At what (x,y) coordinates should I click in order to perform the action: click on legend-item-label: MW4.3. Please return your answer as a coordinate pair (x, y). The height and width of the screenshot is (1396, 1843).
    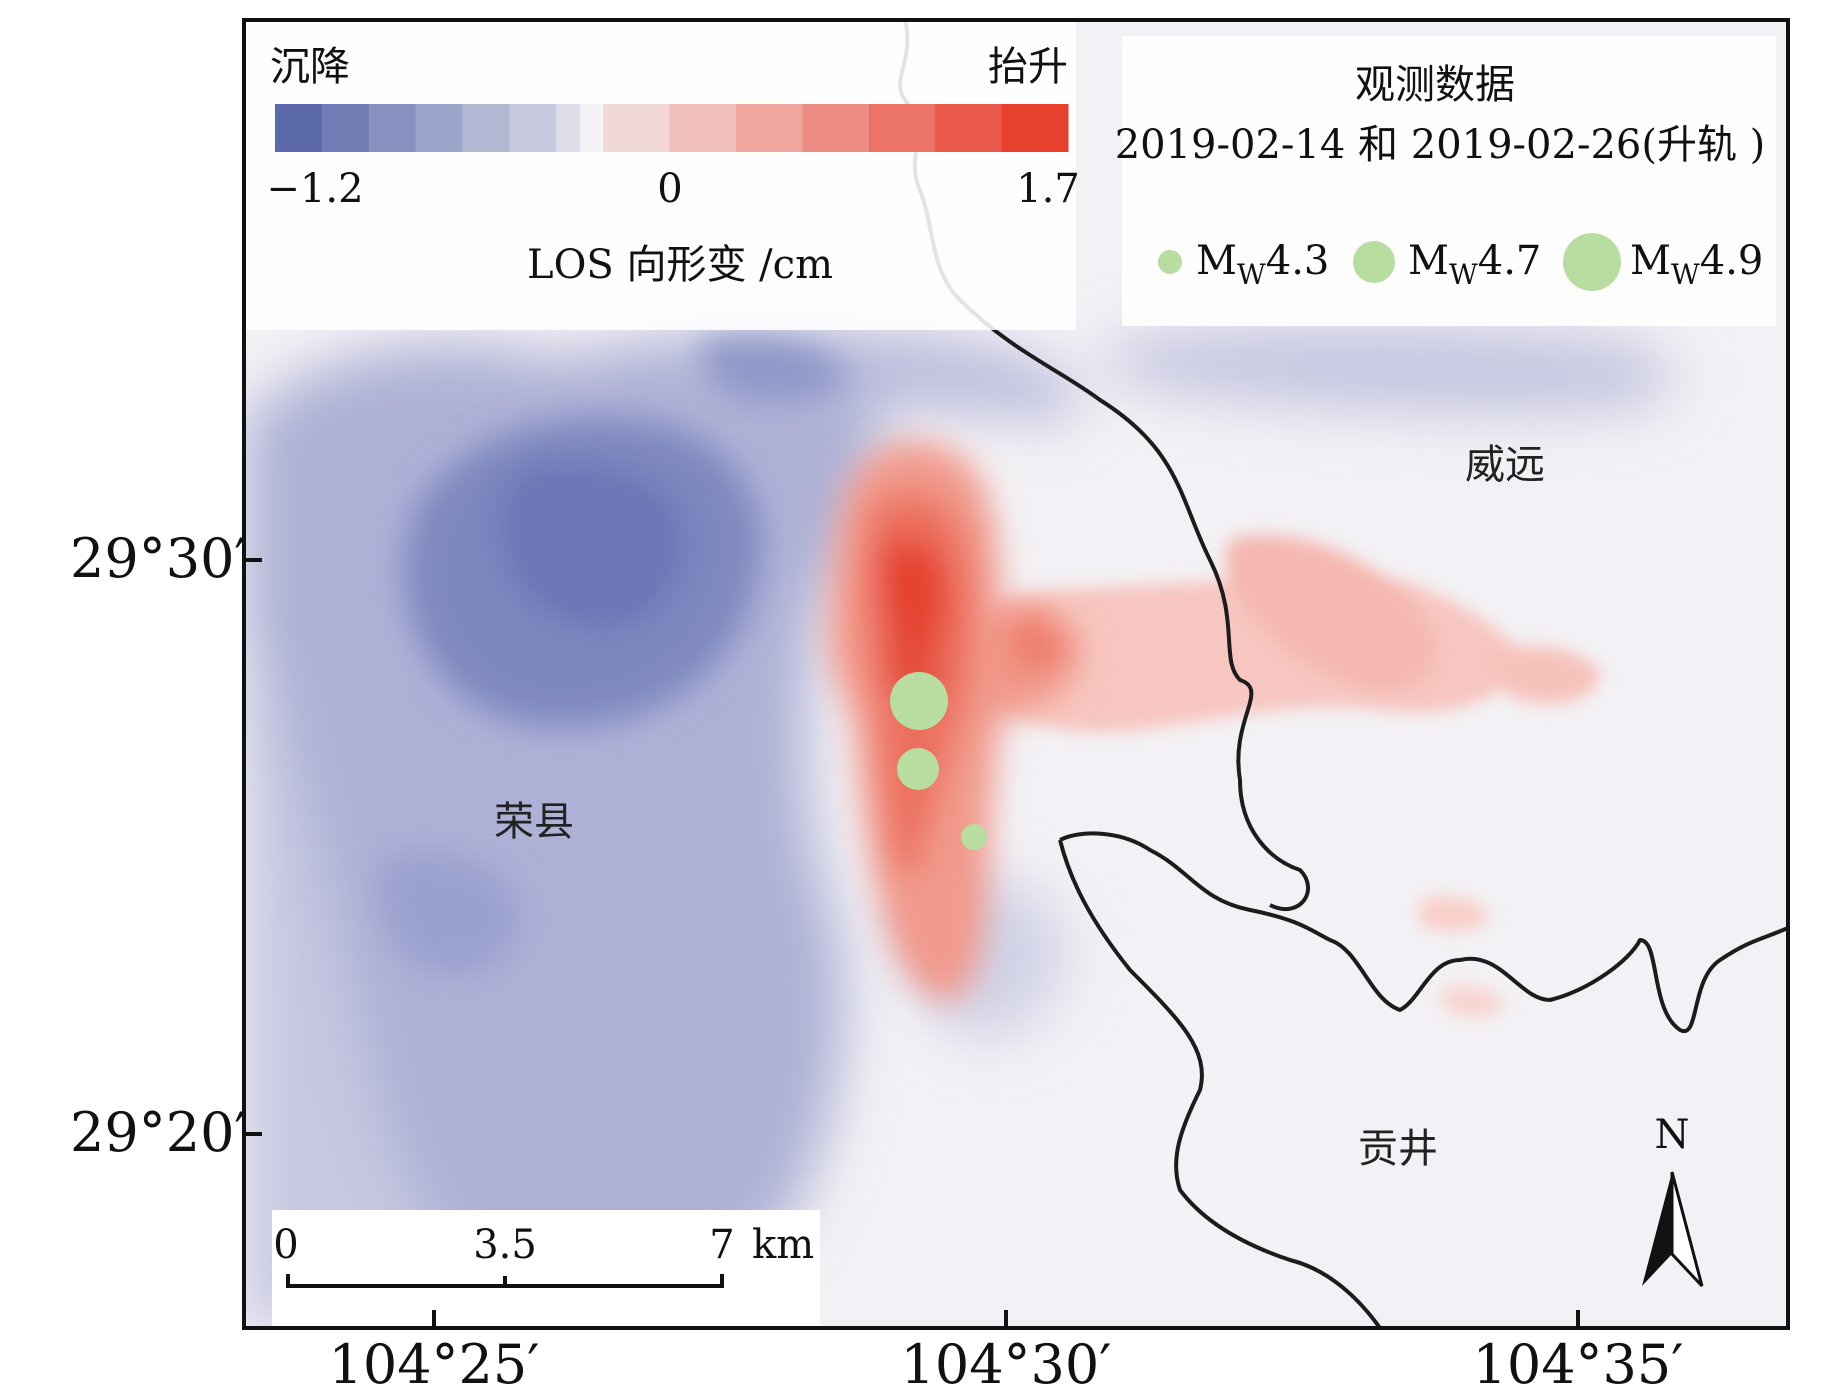
    Looking at the image, I should click on (1262, 264).